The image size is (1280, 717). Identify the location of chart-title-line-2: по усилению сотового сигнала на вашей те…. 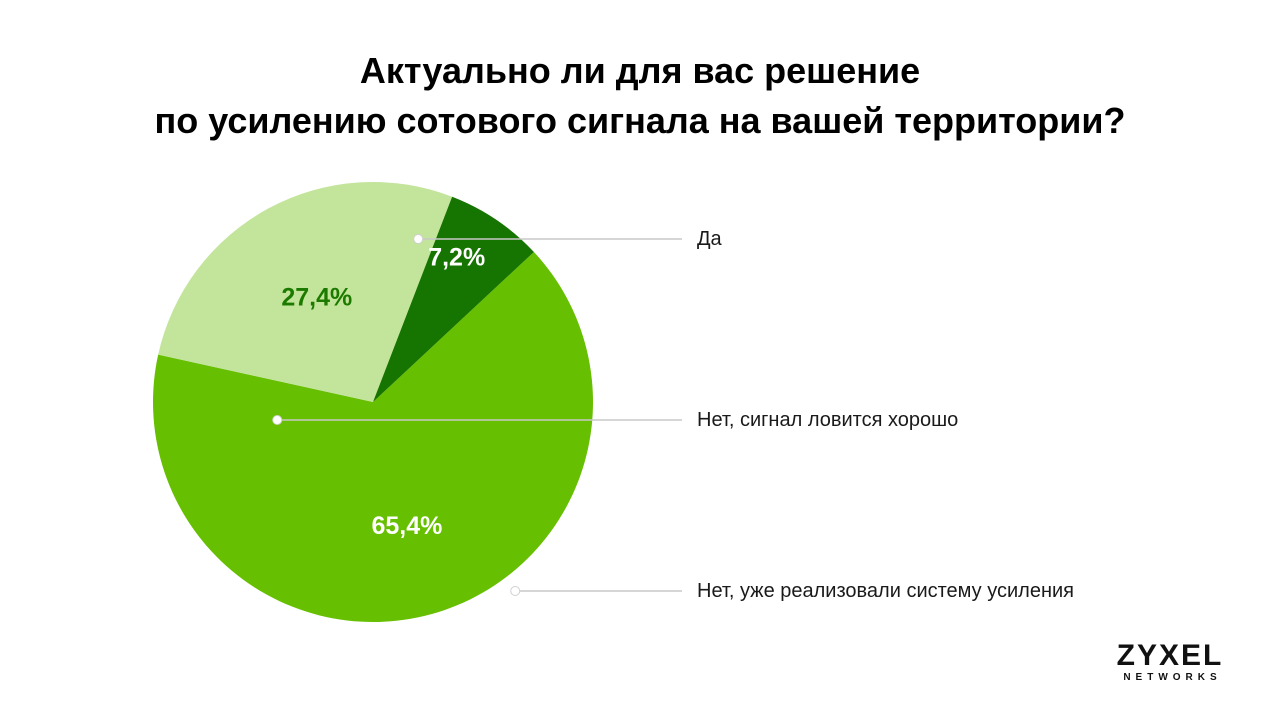
(640, 120).